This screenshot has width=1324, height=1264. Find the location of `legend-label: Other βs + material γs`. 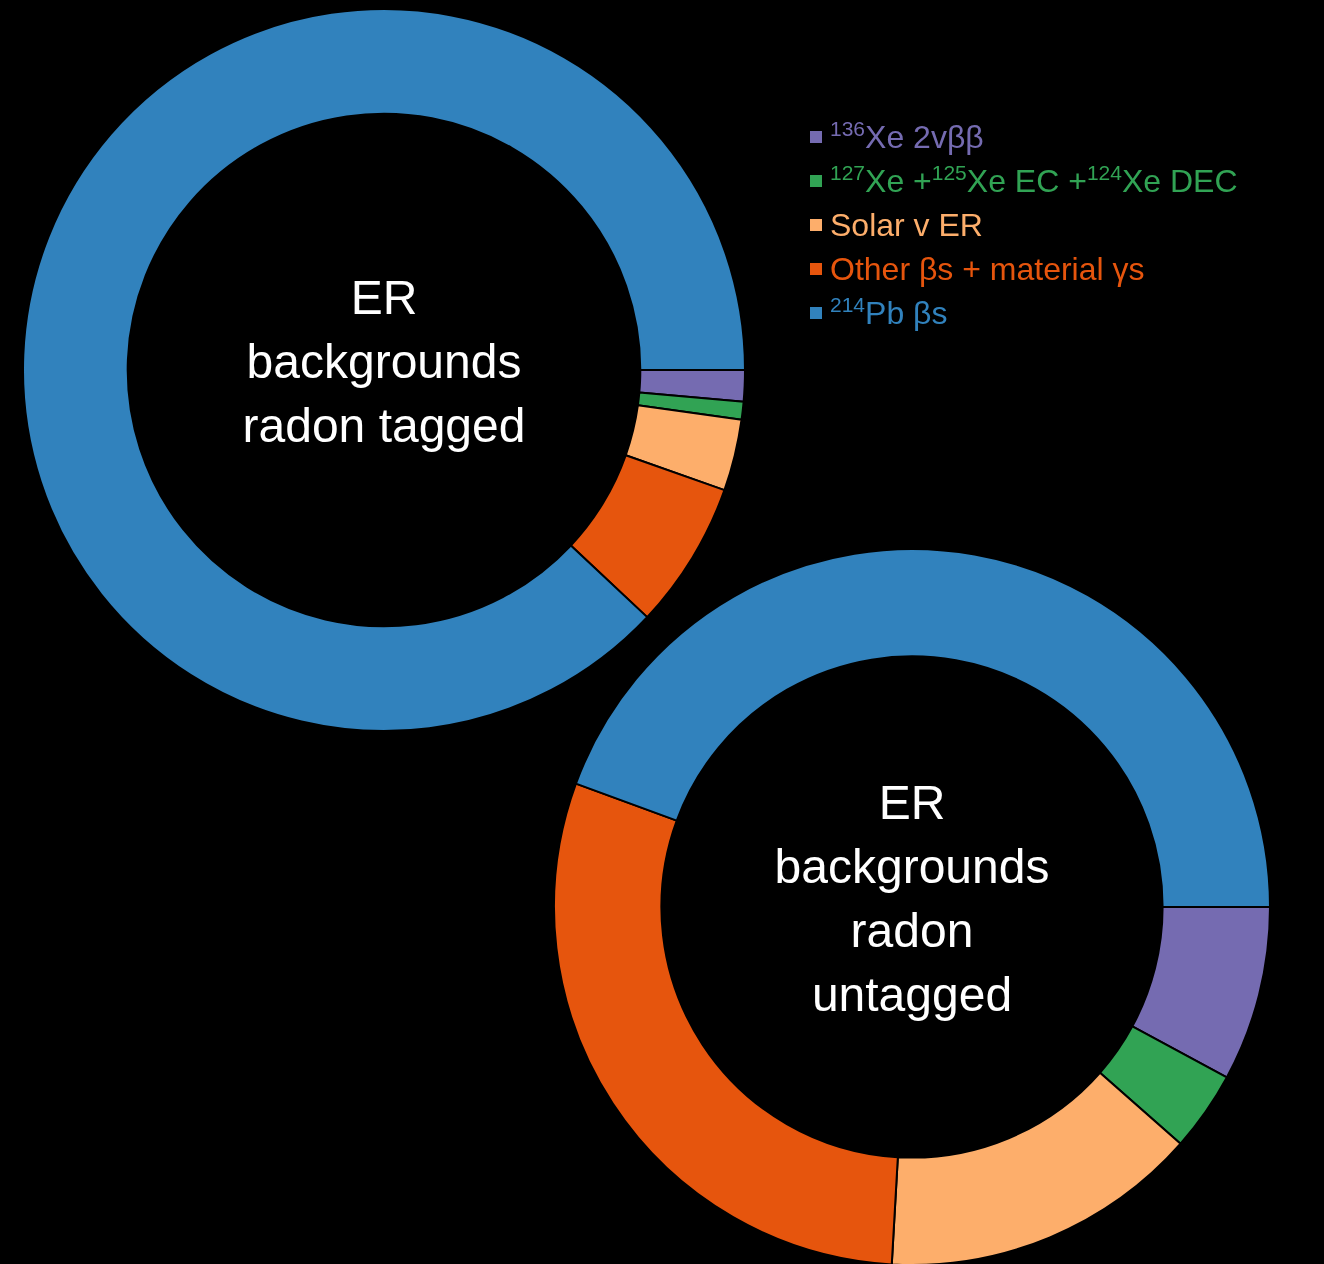

legend-label: Other βs + material γs is located at coordinates (987, 269).